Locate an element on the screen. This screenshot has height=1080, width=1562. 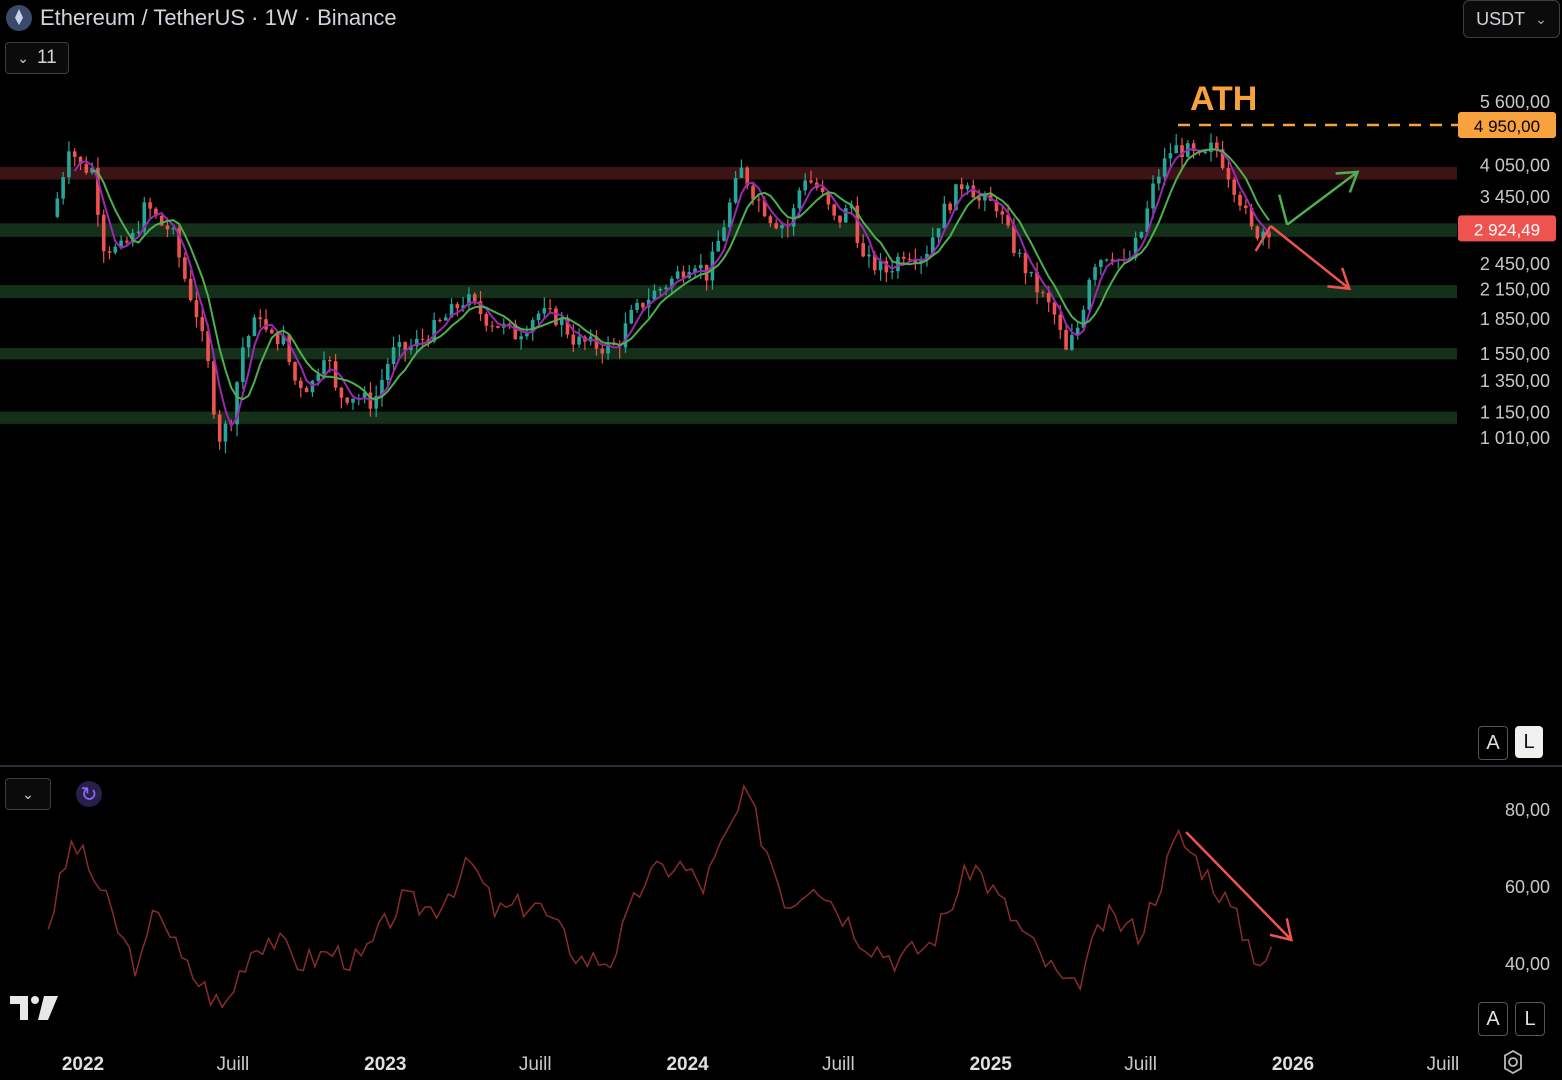
bullish-scenario-arrow is located at coordinates (1323, 198).